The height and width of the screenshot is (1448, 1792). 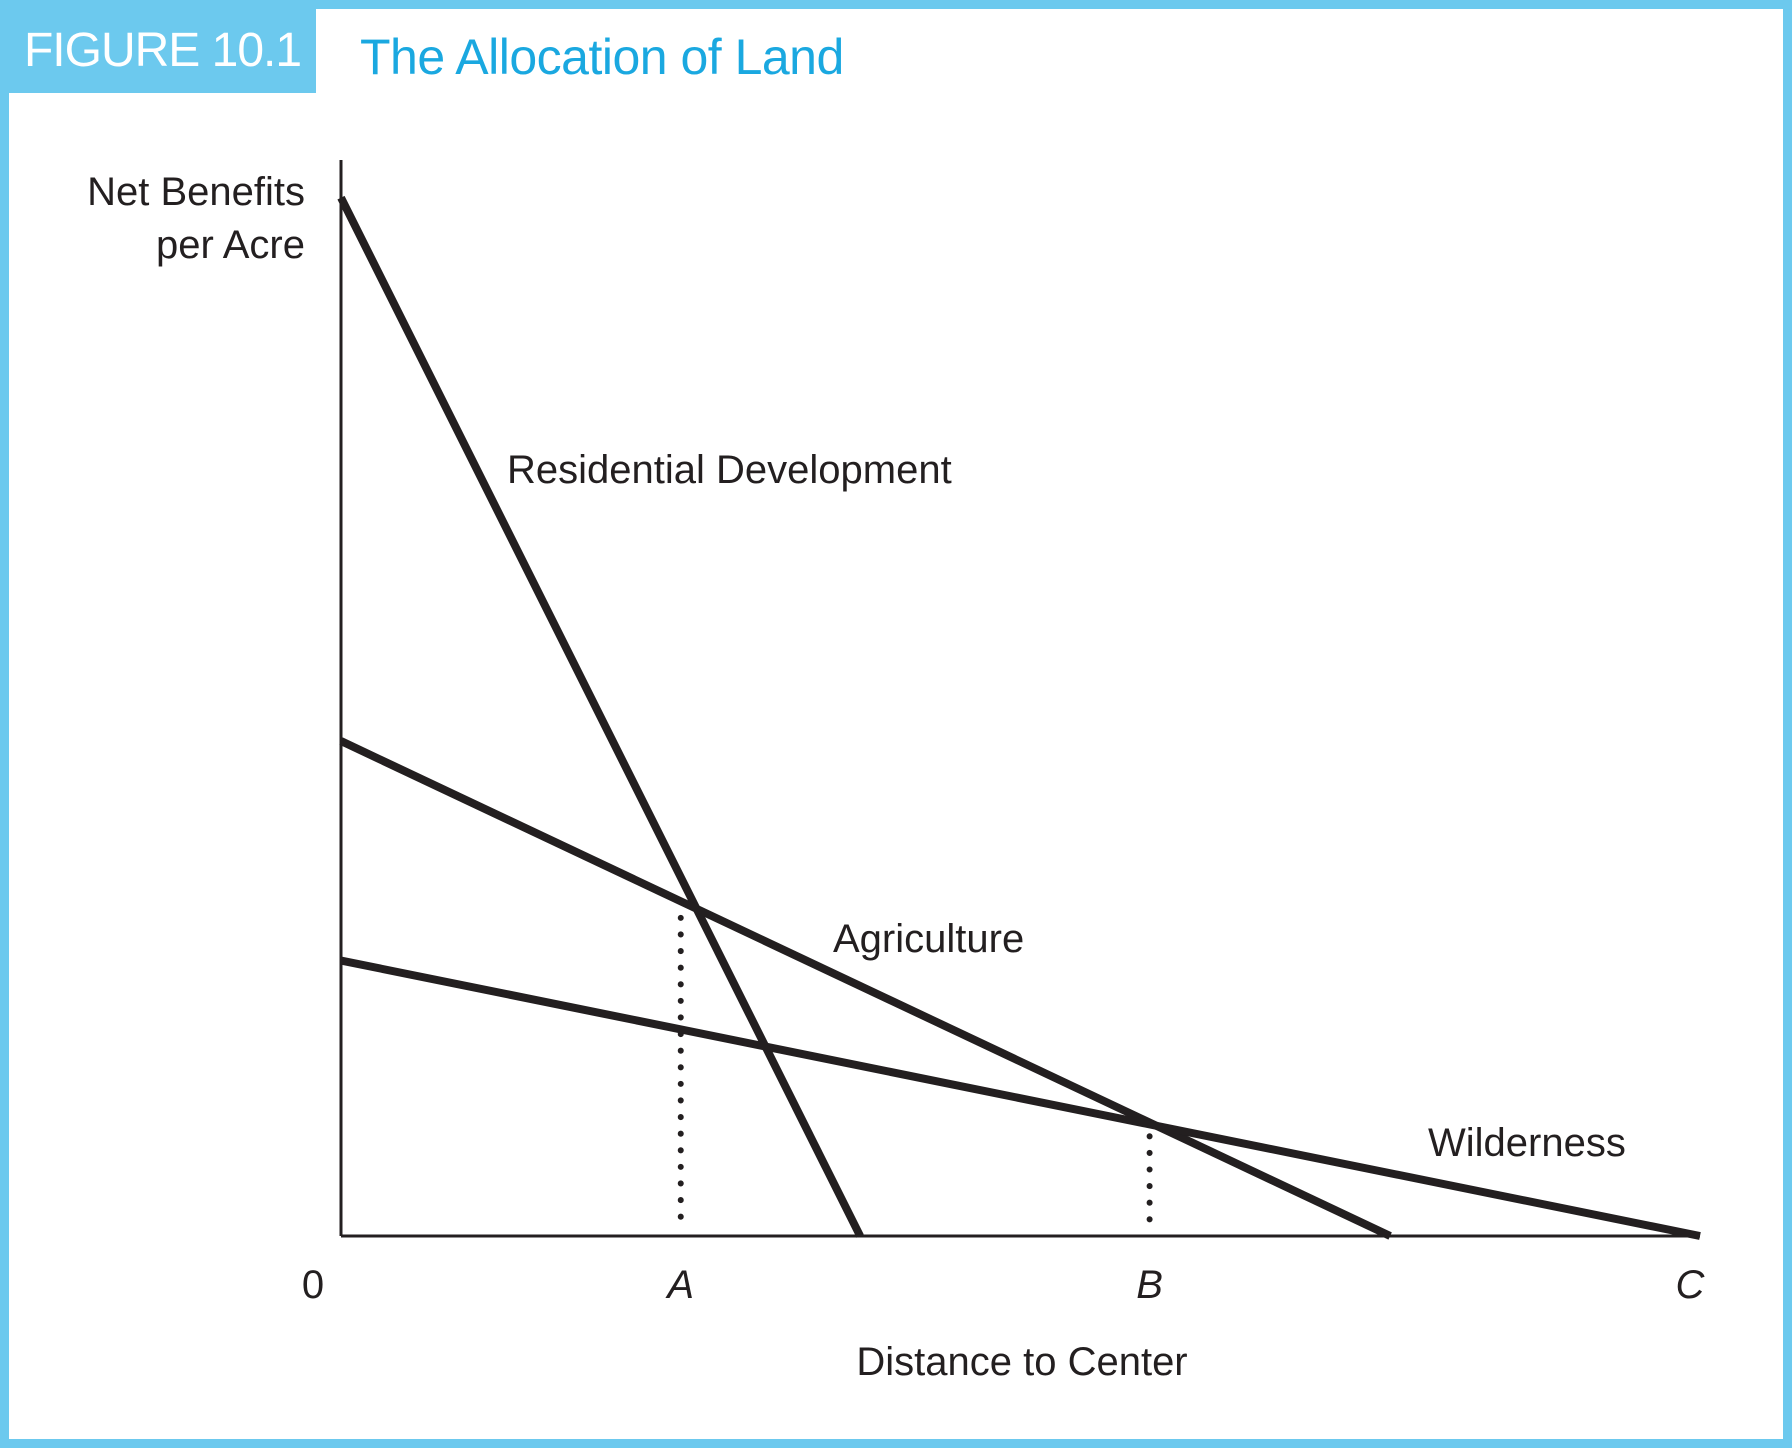 I want to click on x-tick-label-a: A, so click(x=679, y=1285).